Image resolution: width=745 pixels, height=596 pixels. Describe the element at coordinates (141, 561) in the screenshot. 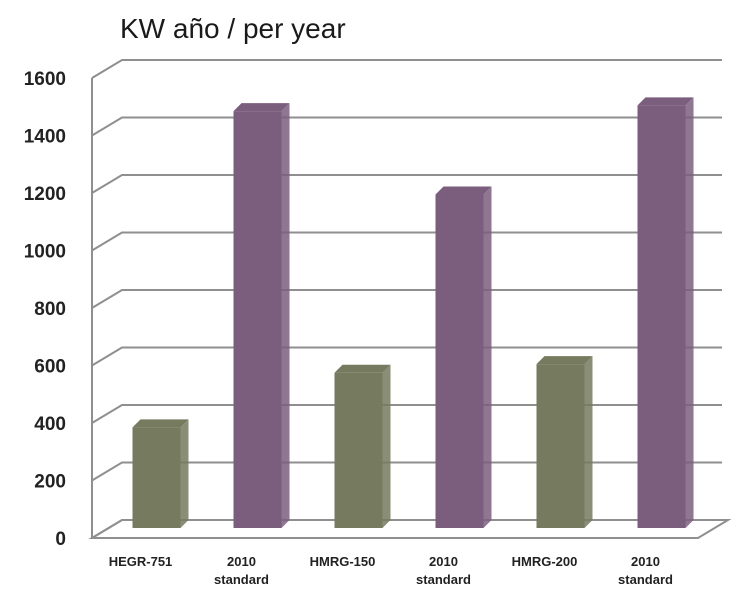

I see `x-tick-label: HEGR-751` at that location.